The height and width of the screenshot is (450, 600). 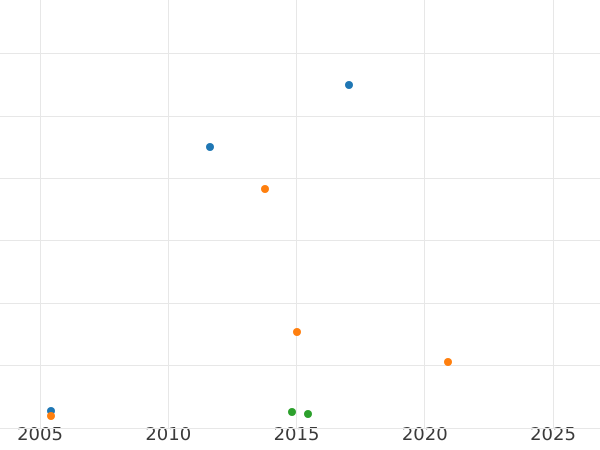 What do you see at coordinates (553, 434) in the screenshot?
I see `x-tick-label: 2025` at bounding box center [553, 434].